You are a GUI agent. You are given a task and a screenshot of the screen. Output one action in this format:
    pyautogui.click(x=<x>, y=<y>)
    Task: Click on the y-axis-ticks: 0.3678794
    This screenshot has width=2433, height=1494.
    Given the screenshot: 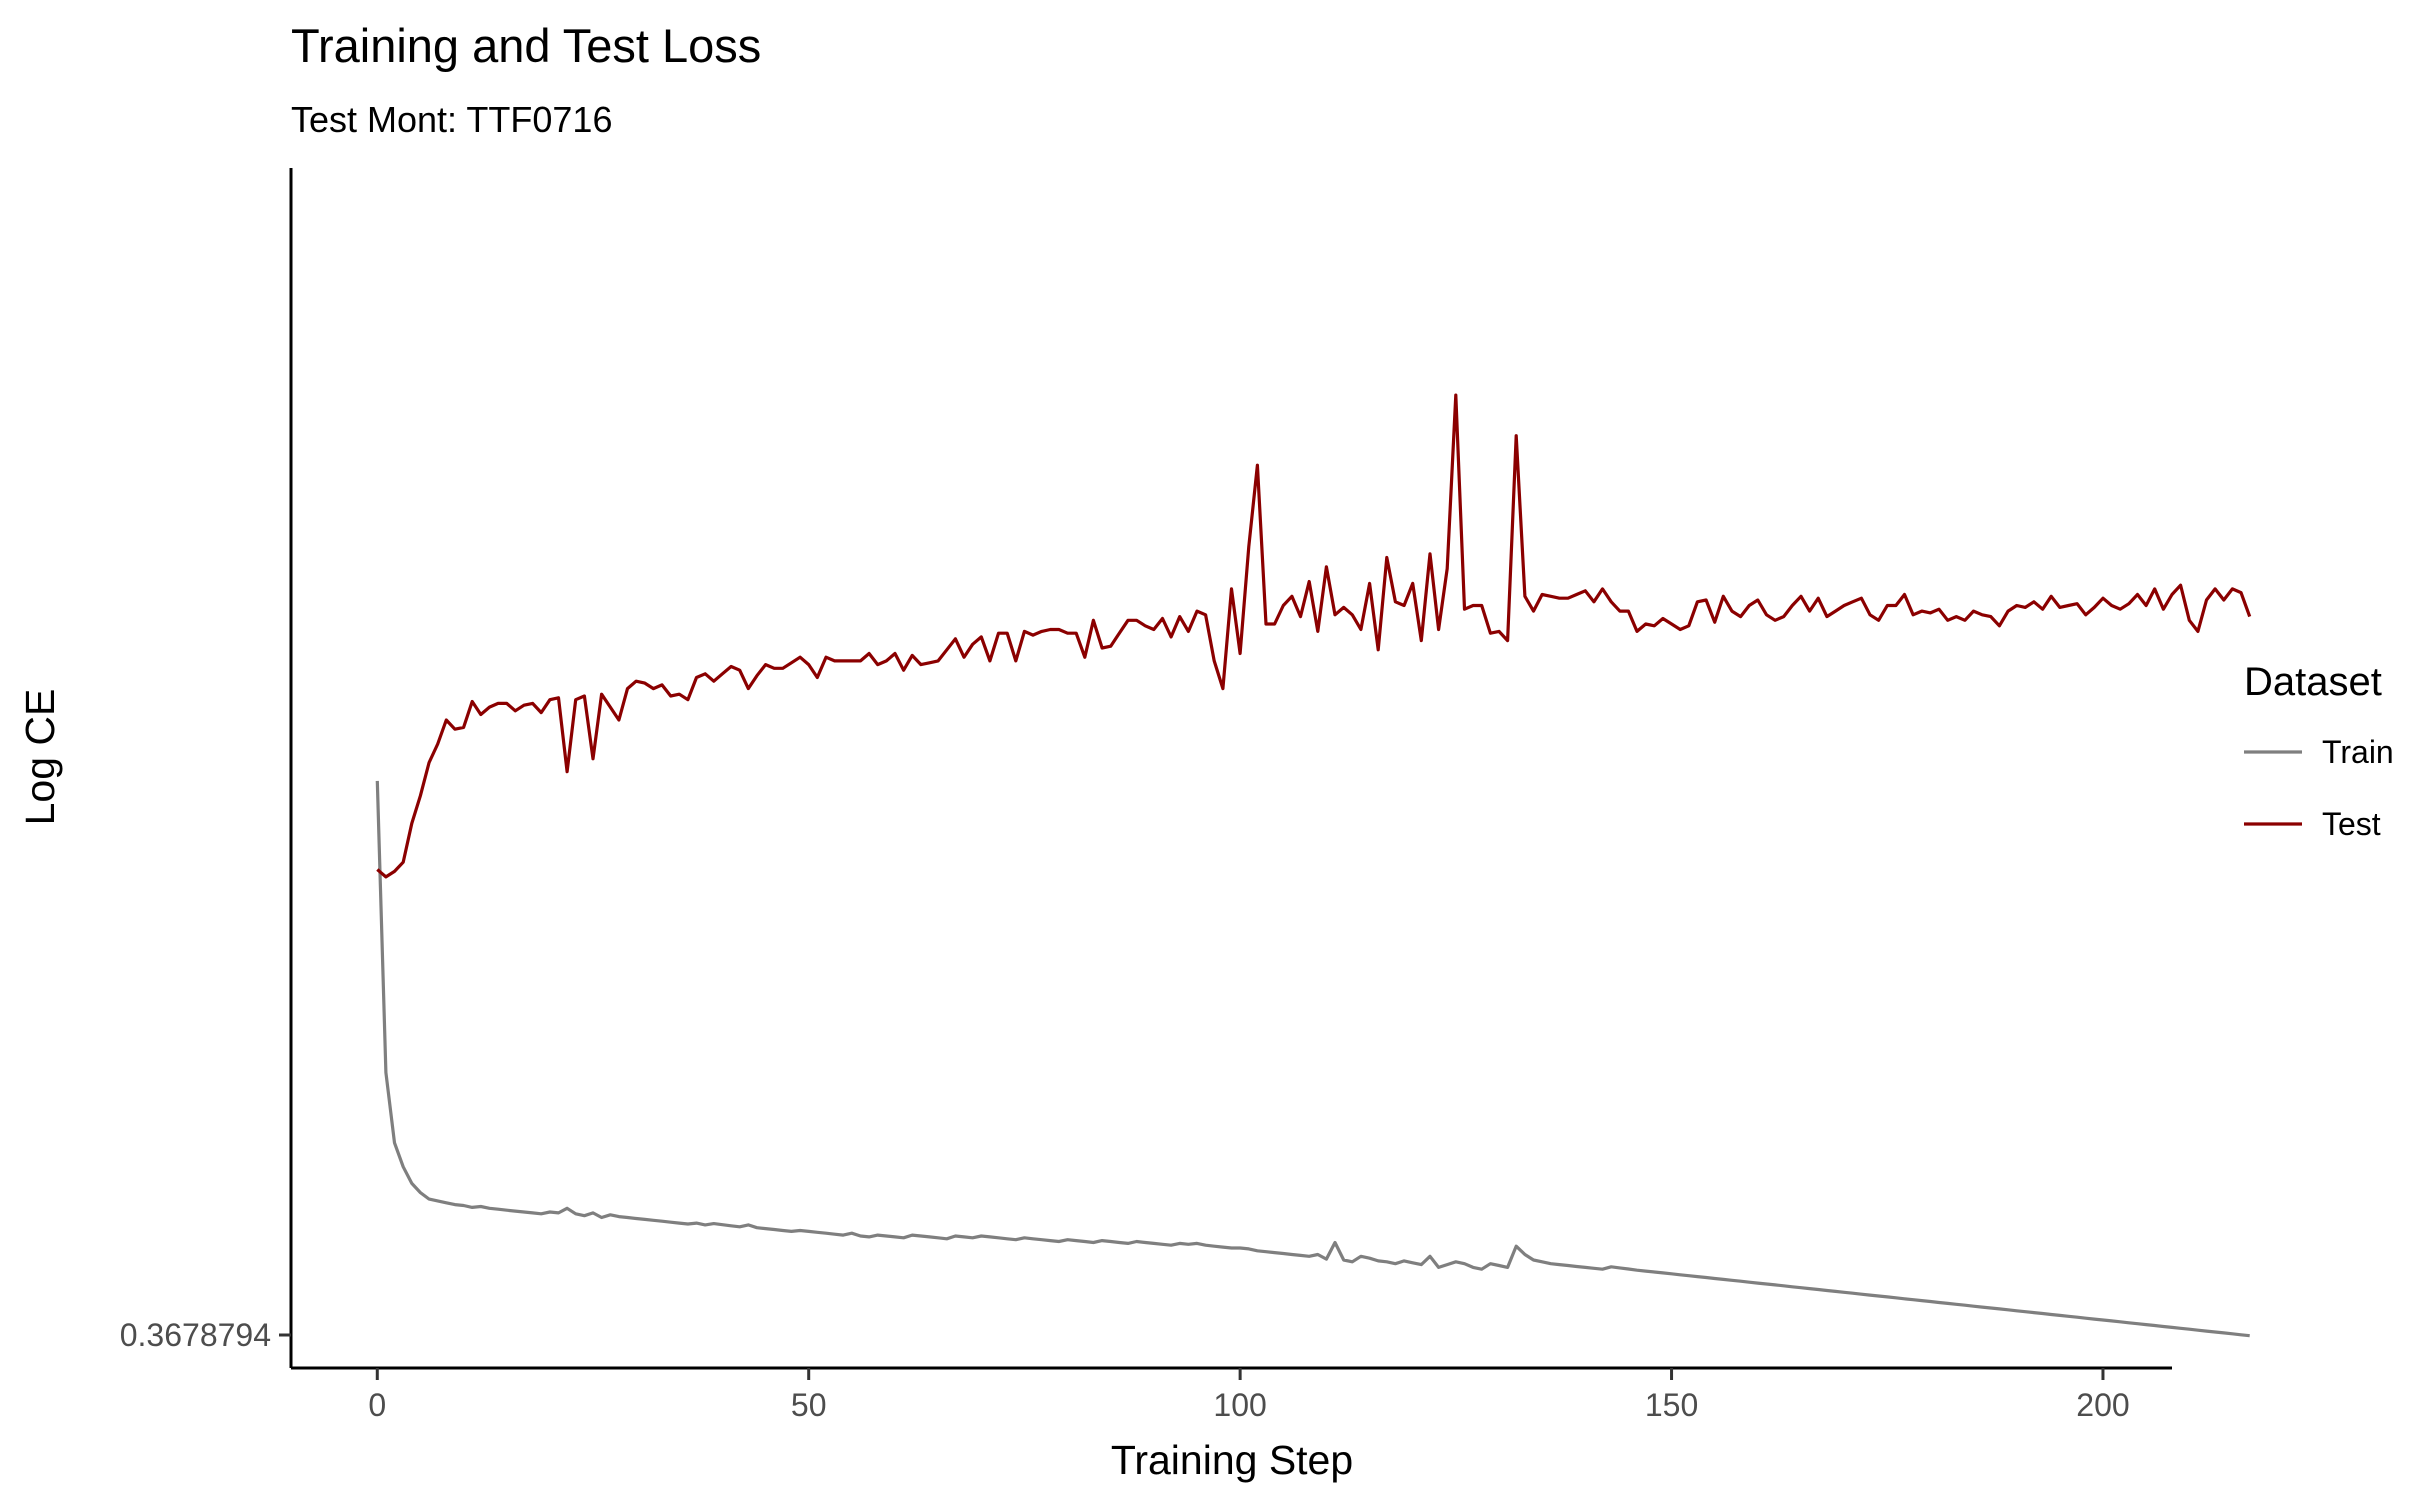 What is the action you would take?
    pyautogui.click(x=205, y=1335)
    